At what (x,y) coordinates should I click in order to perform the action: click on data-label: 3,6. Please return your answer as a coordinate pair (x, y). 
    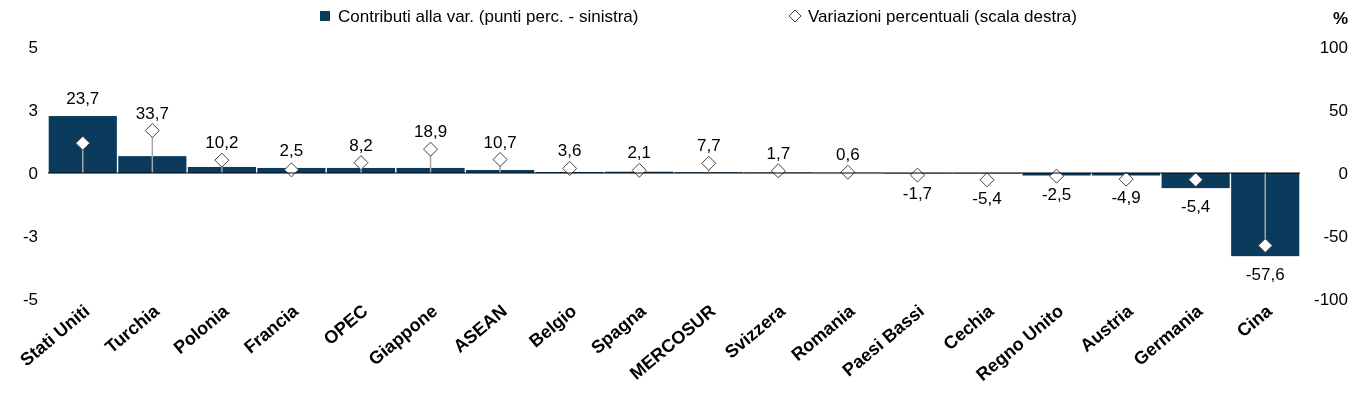
    Looking at the image, I should click on (569, 151).